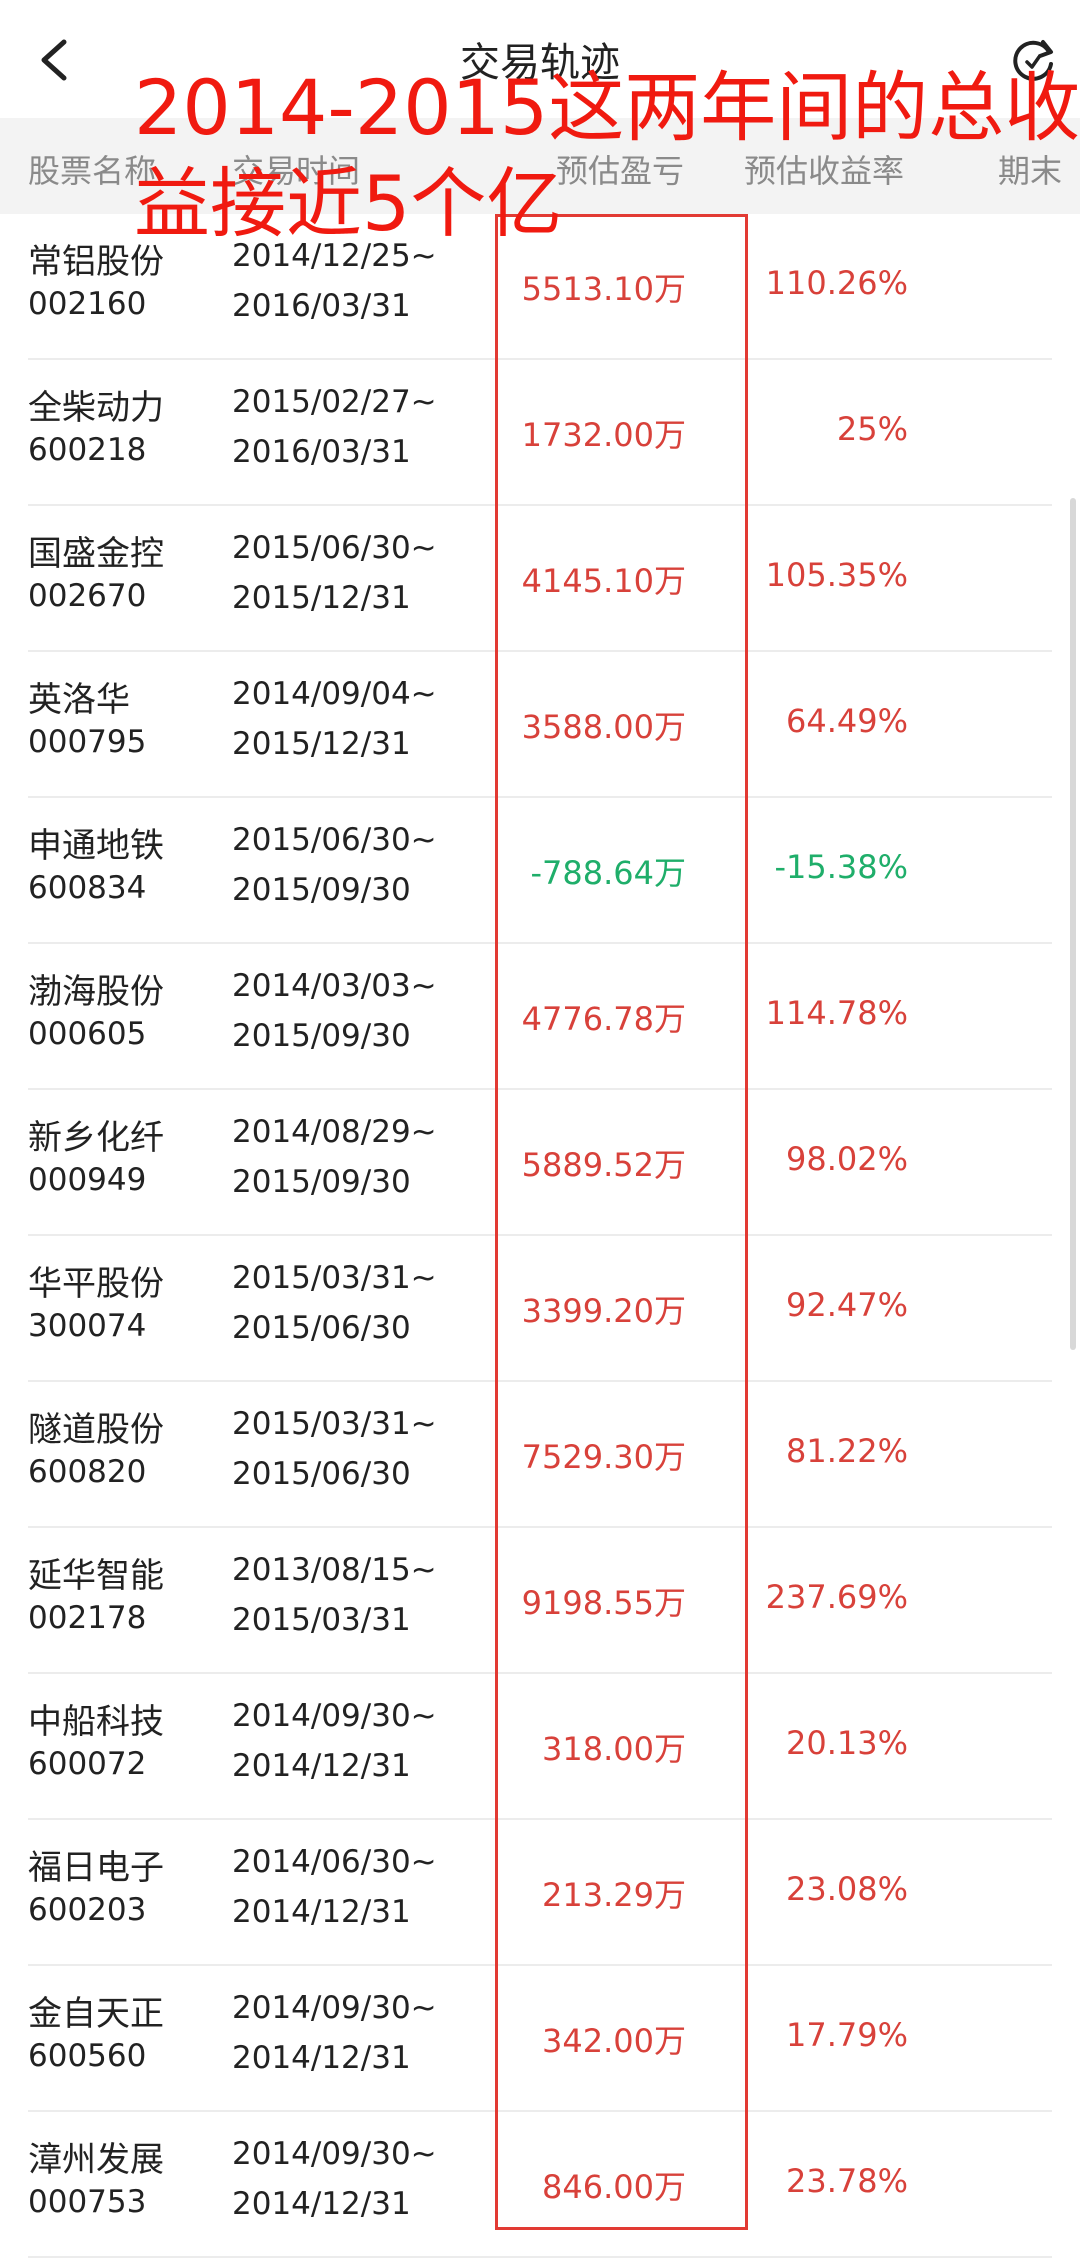 This screenshot has width=1080, height=2258. Describe the element at coordinates (79, 700) in the screenshot. I see `stock-name: 英洛华` at that location.